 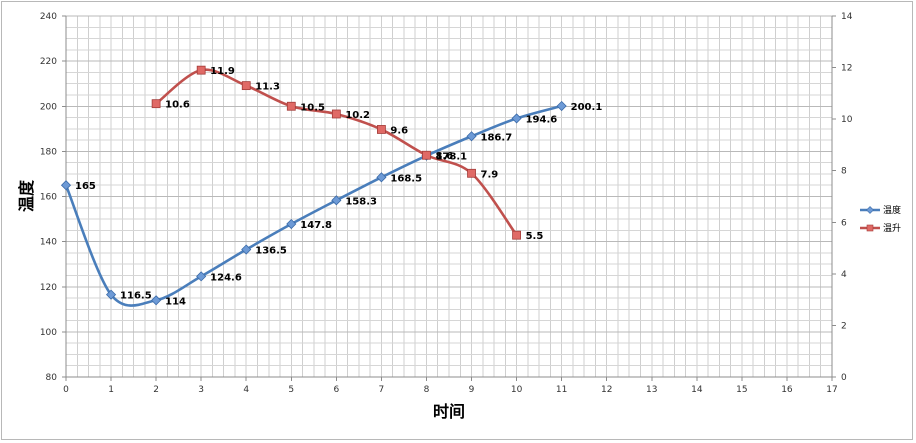 I want to click on x-tick-label: 15, so click(x=741, y=390).